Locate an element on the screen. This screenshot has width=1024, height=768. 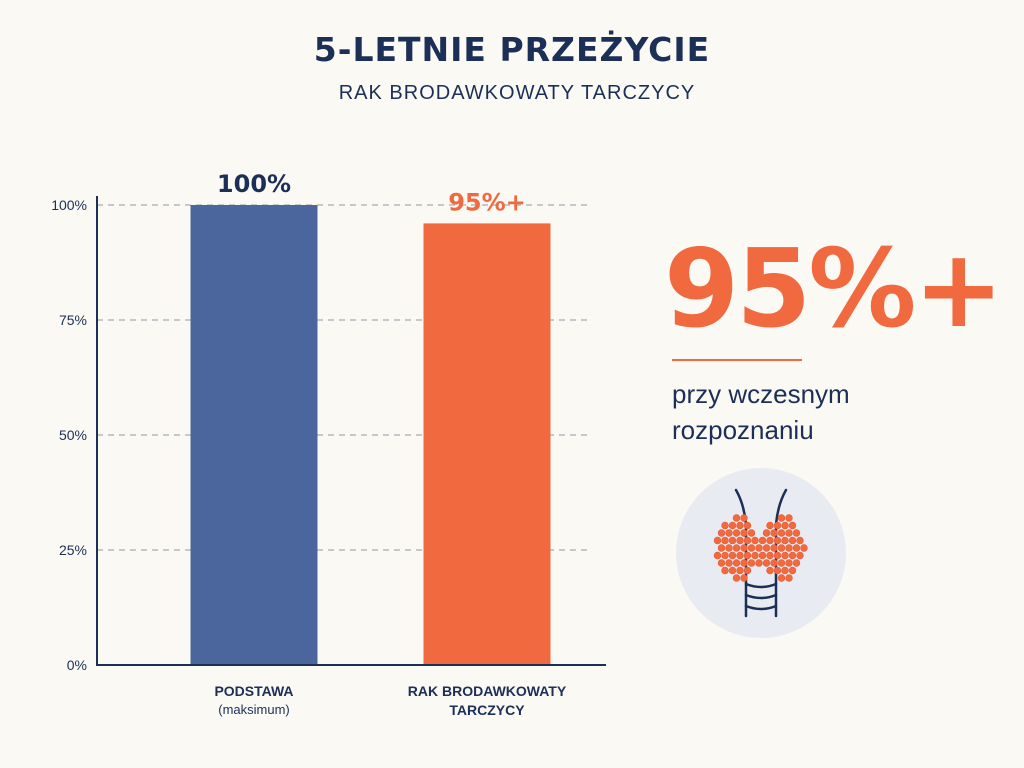
x-tick-label: PODSTAWA is located at coordinates (253, 691).